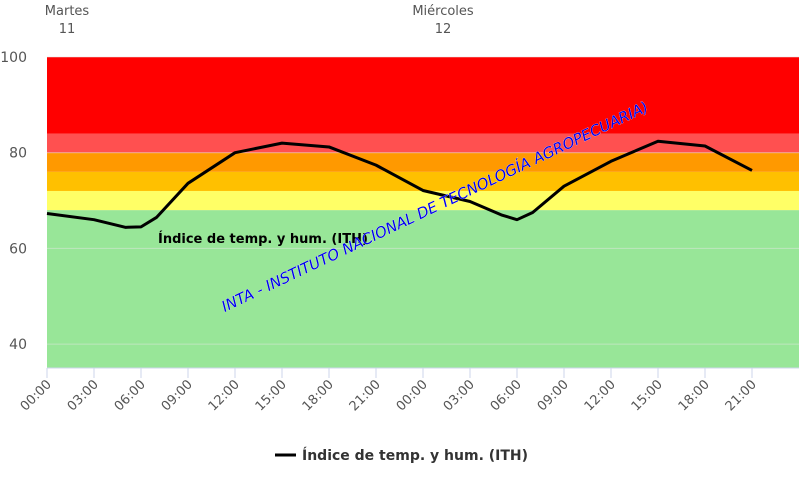 The image size is (800, 480). I want to click on legend-label: Índice de temp. y hum. (ITH), so click(415, 455).